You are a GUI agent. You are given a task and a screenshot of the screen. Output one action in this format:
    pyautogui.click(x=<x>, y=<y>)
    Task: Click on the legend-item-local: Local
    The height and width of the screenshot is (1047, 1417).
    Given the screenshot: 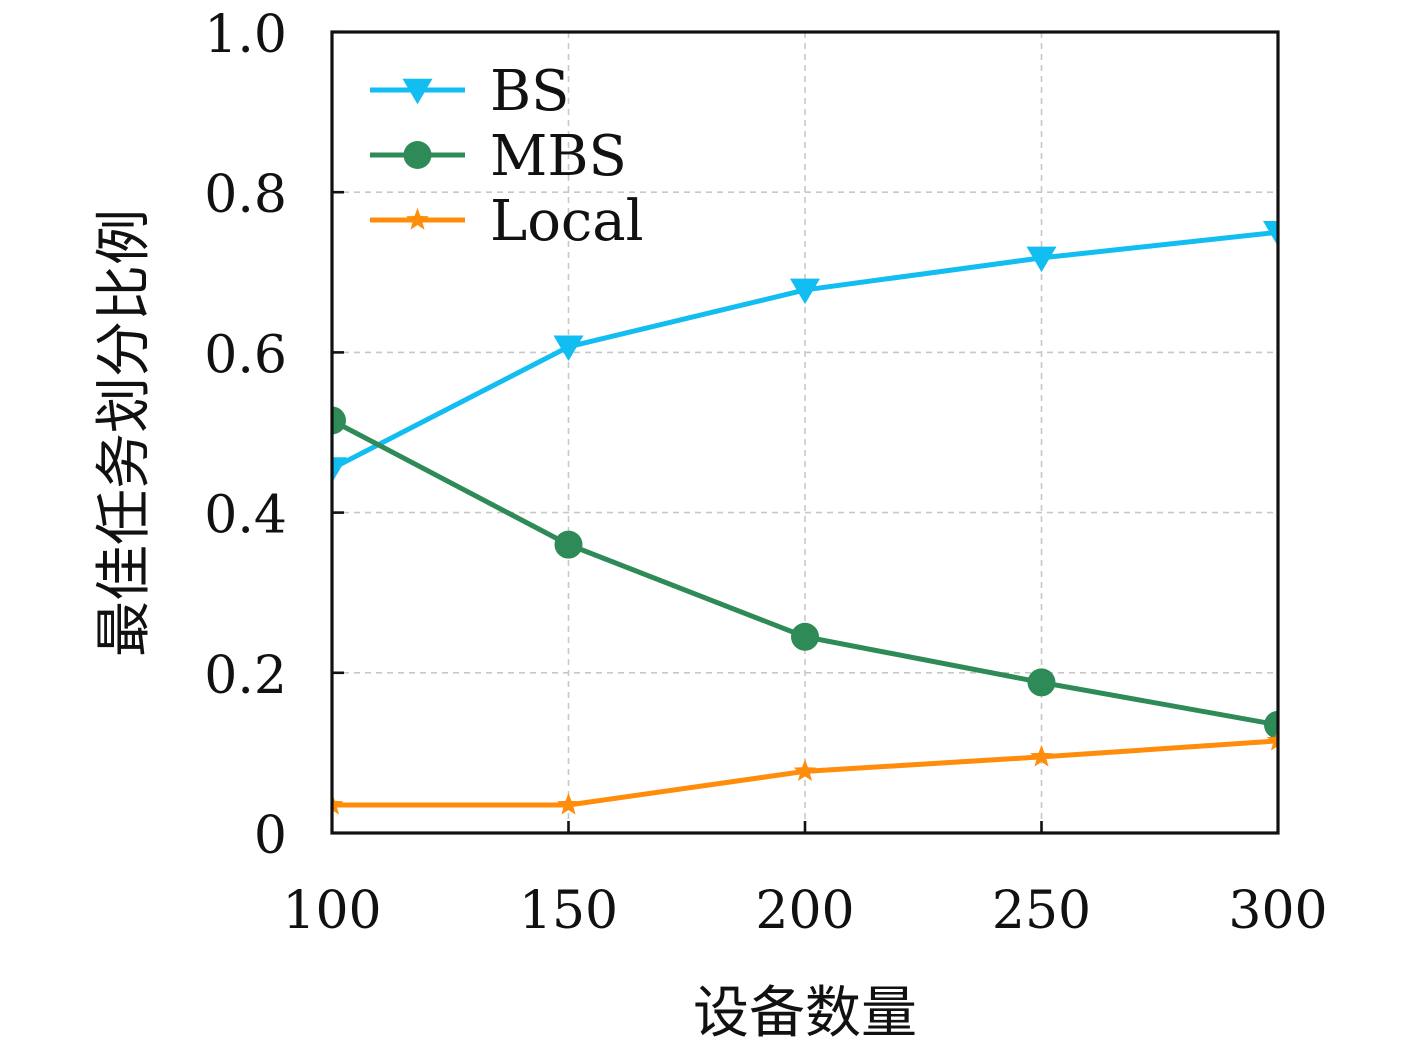 What is the action you would take?
    pyautogui.click(x=507, y=221)
    